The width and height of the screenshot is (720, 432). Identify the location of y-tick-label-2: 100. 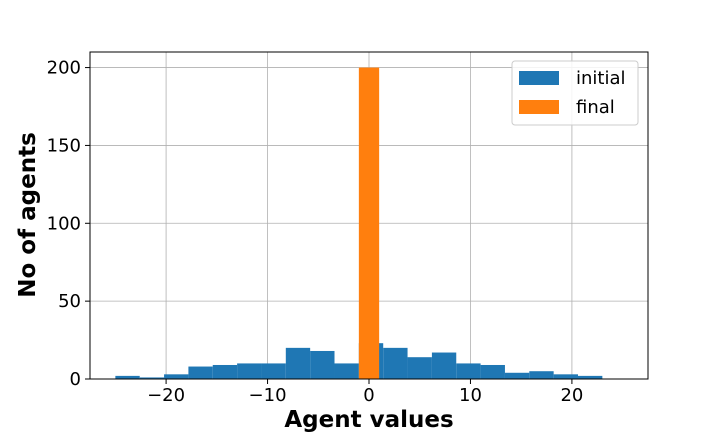
(64, 223).